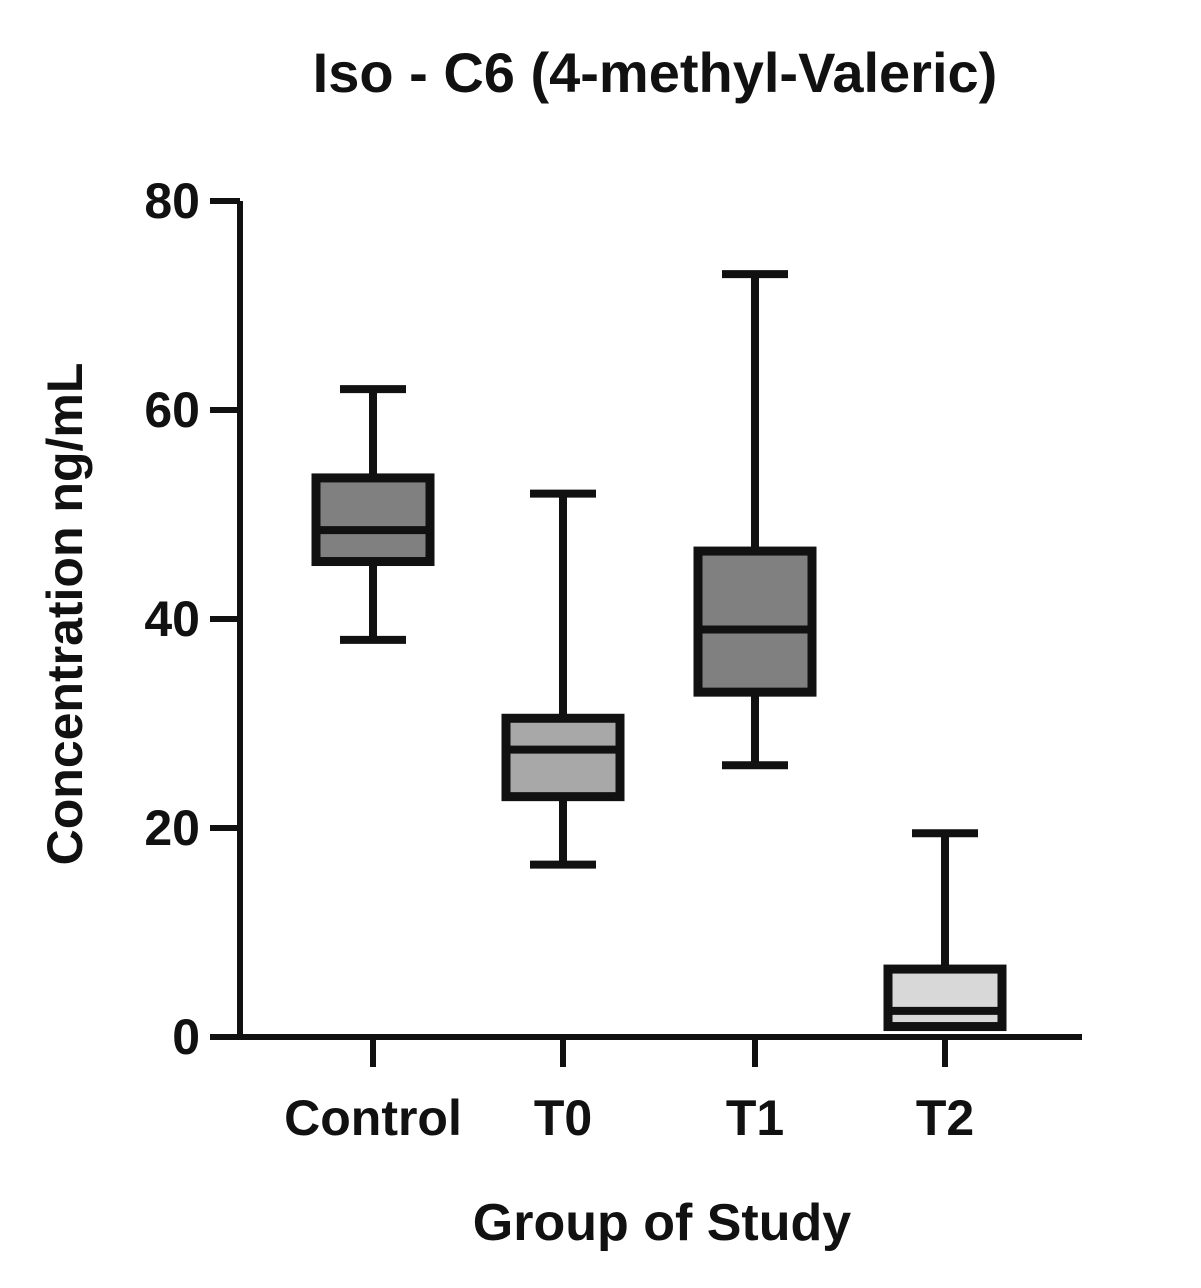 This screenshot has height=1288, width=1201. What do you see at coordinates (655, 72) in the screenshot?
I see `chart-title: Iso - C6 (4-methyl-Valeric)` at bounding box center [655, 72].